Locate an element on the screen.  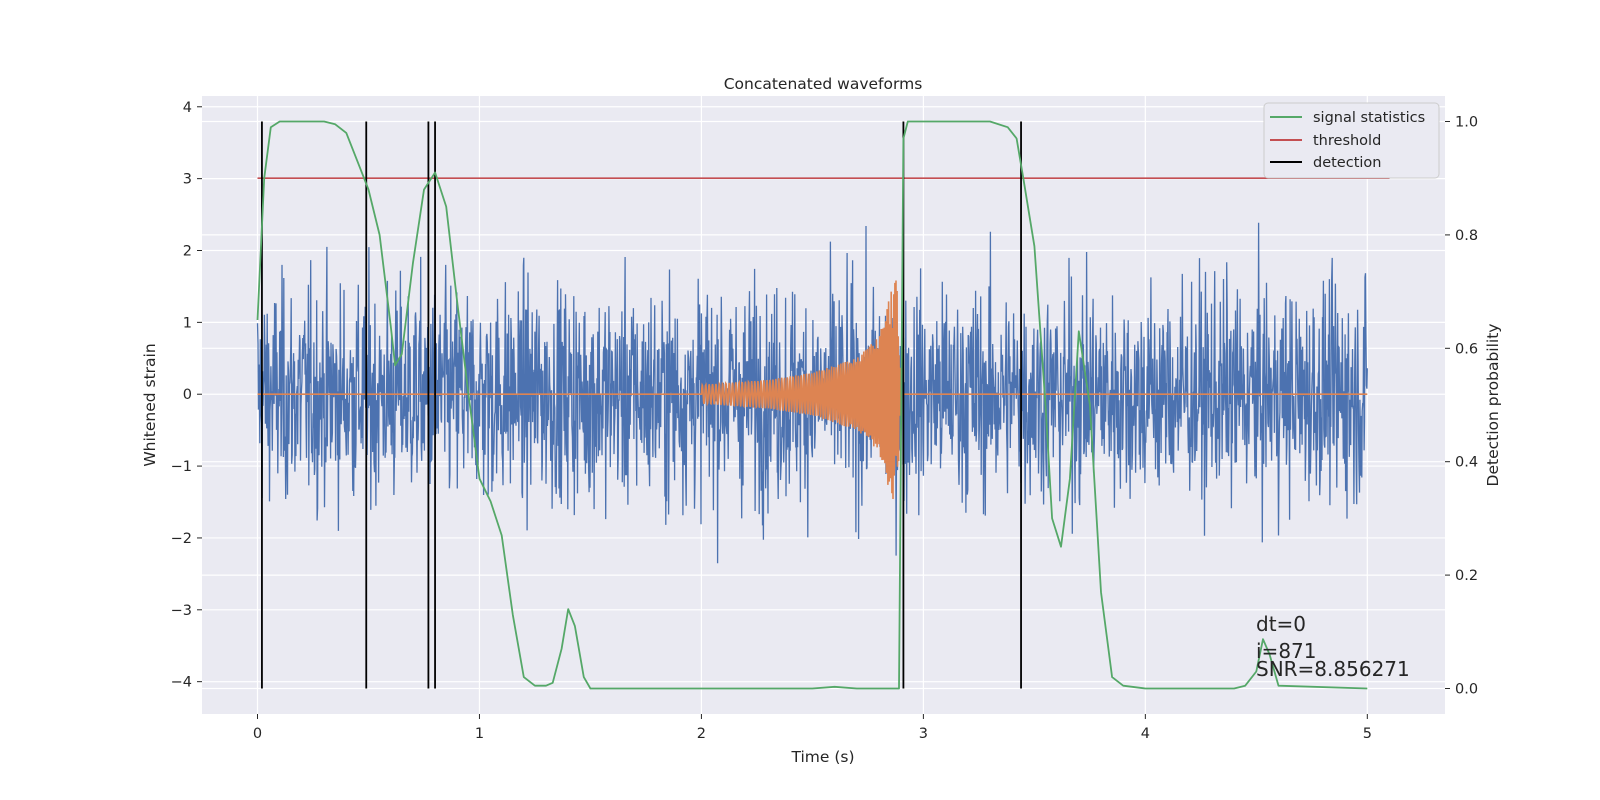
legend-label: signal statistics is located at coordinates (1369, 118).